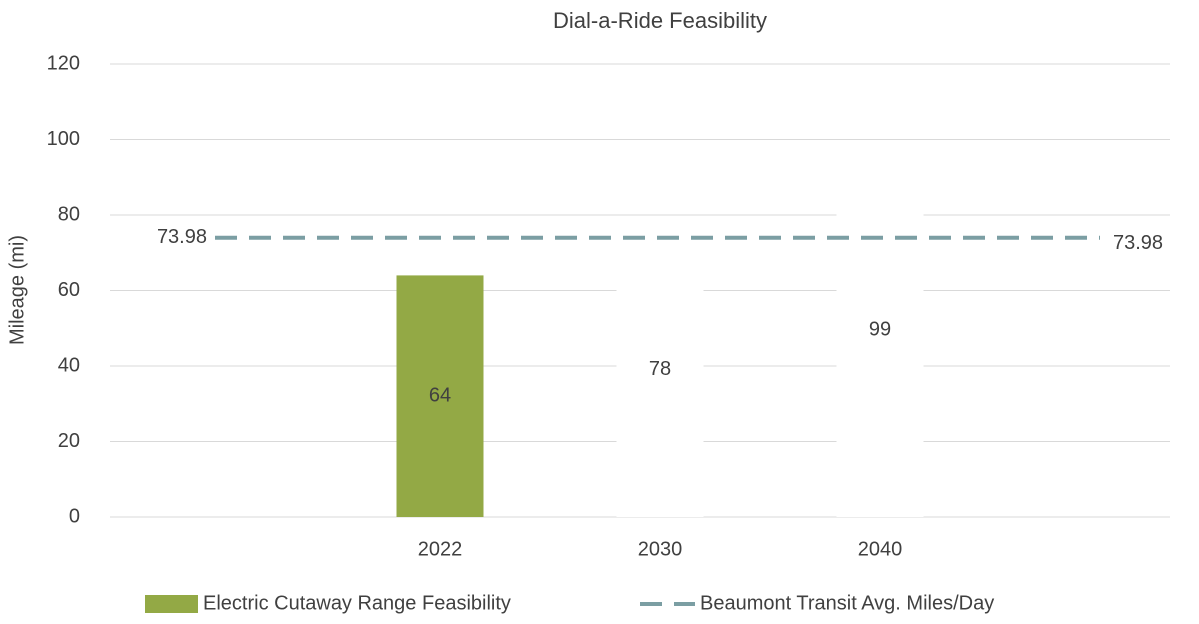  What do you see at coordinates (69, 214) in the screenshot?
I see `y-tick-label: 80` at bounding box center [69, 214].